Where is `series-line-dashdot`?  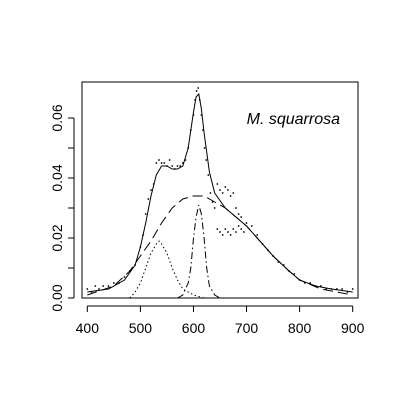 series-line-dashdot is located at coordinates (199, 251).